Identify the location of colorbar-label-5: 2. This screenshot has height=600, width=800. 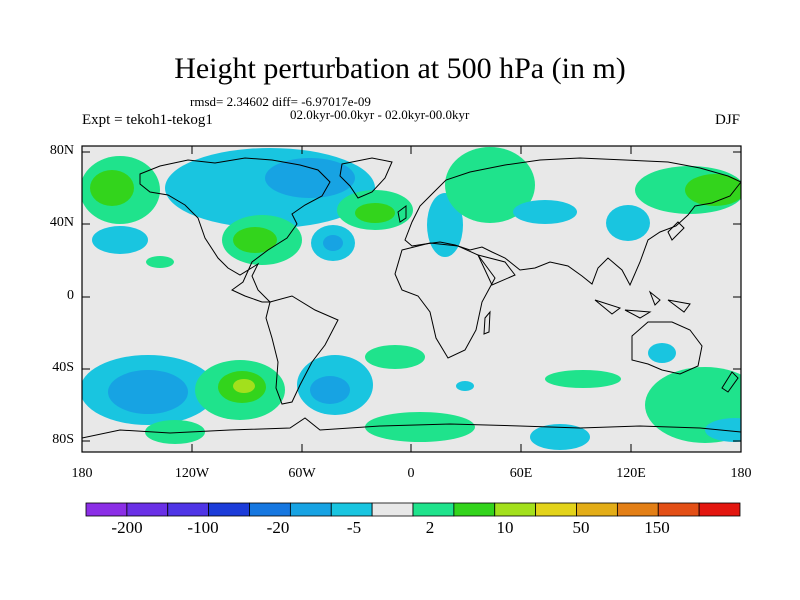
(430, 527).